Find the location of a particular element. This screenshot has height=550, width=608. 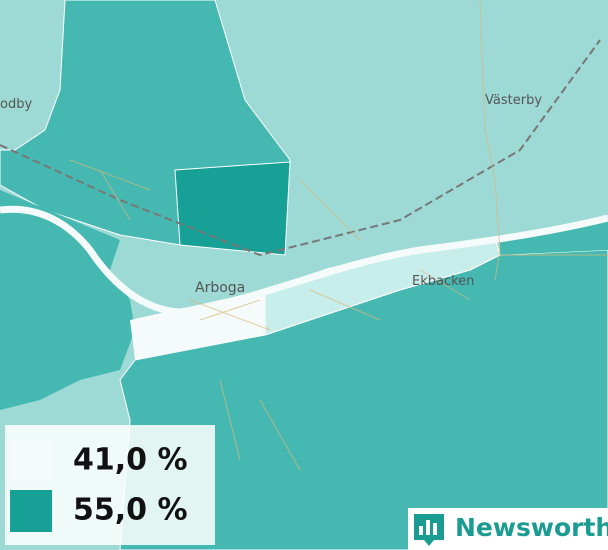

brand-name: Newsworthy is located at coordinates (531, 527).